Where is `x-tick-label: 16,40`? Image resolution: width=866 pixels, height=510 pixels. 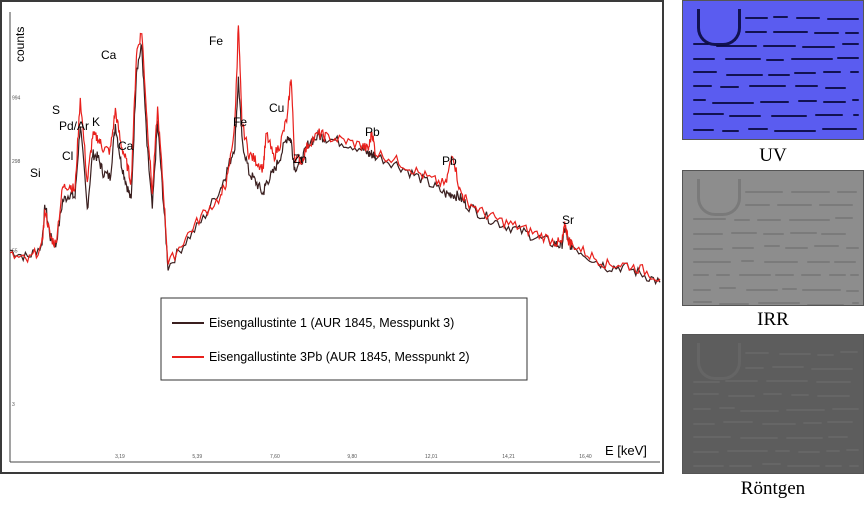
x-tick-label: 16,40 is located at coordinates (585, 457).